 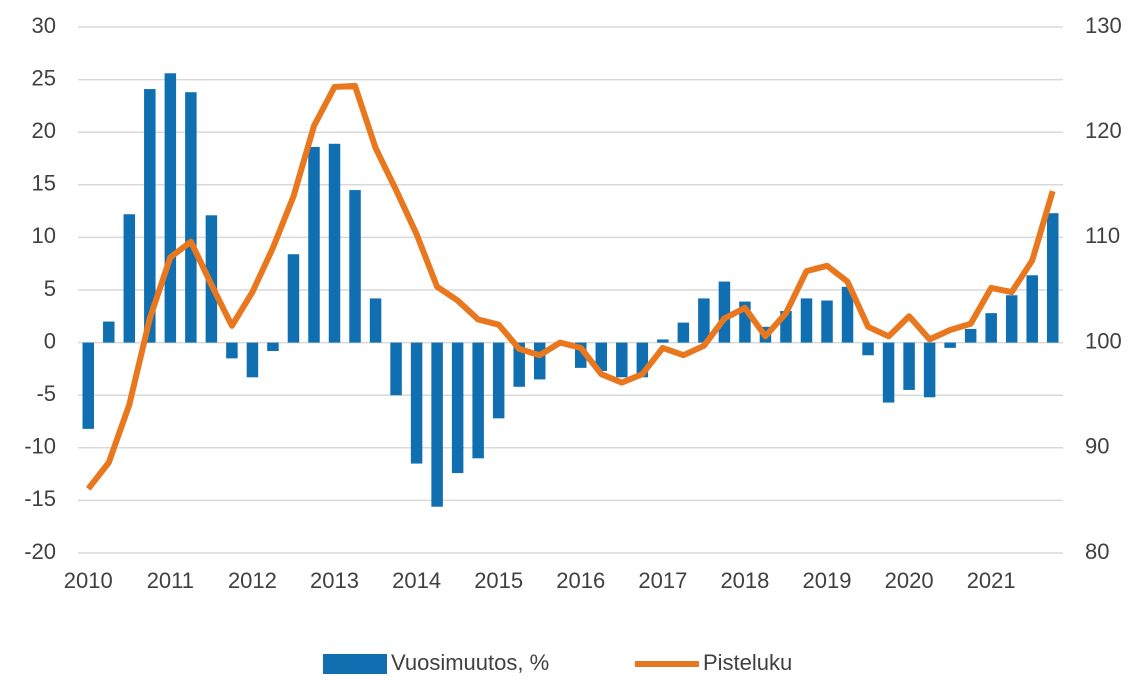 What do you see at coordinates (170, 580) in the screenshot?
I see `x-tick-label: 2011` at bounding box center [170, 580].